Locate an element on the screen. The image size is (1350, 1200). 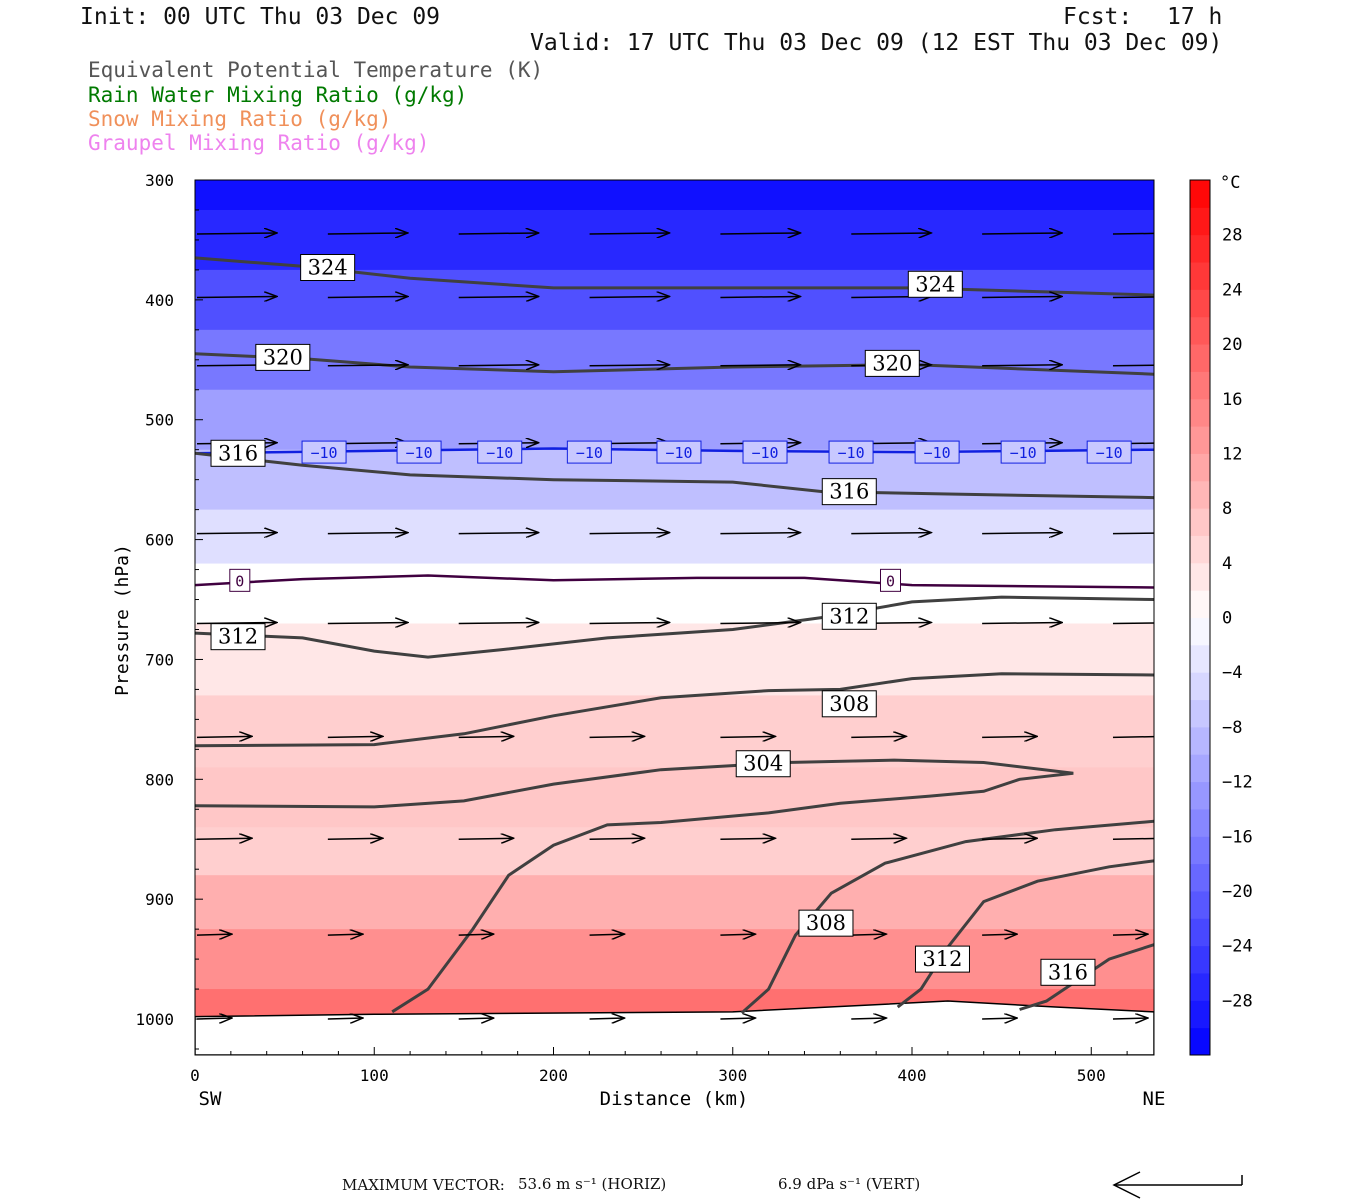
y-tick-label: 800 is located at coordinates (159, 779).